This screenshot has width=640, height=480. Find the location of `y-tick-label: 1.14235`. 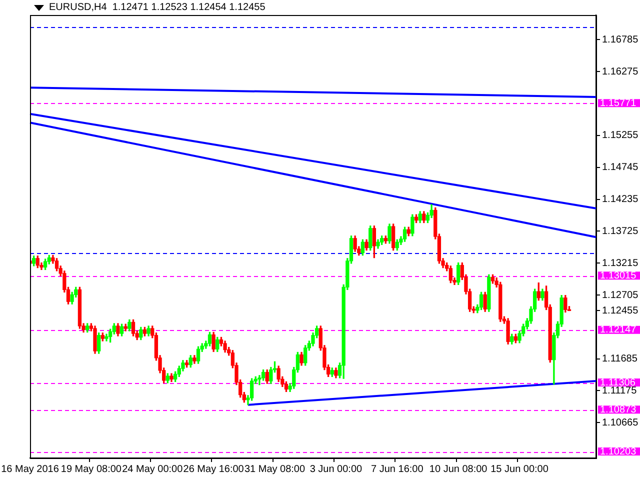

y-tick-label: 1.14235 is located at coordinates (620, 200).